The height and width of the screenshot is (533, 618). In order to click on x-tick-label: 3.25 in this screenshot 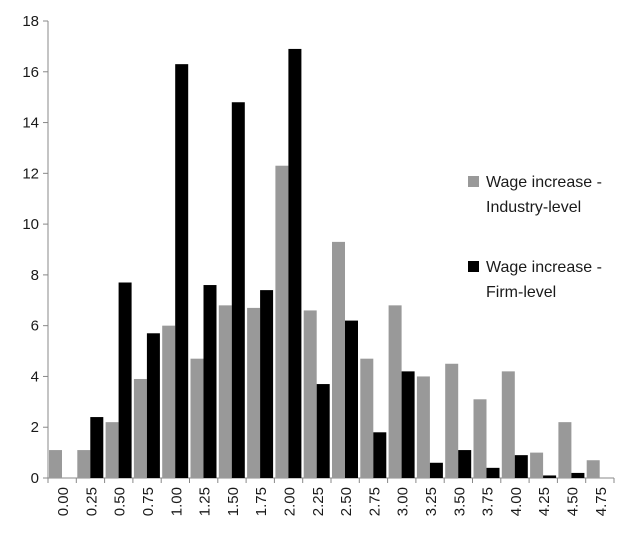, I will do `click(431, 501)`.